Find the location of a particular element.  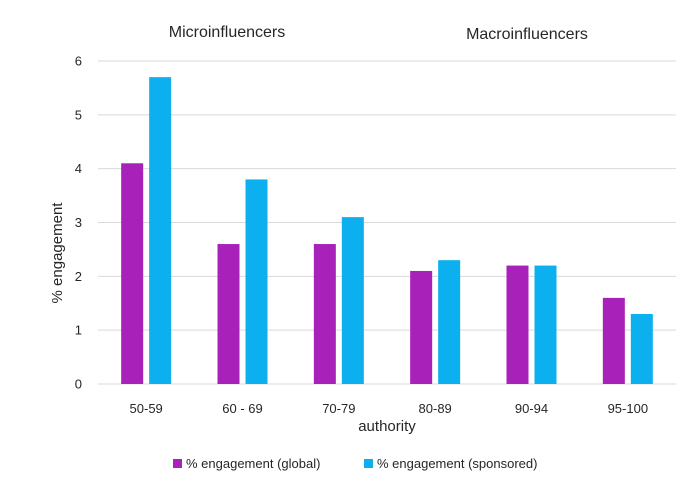

x-axis-title: authority is located at coordinates (387, 426).